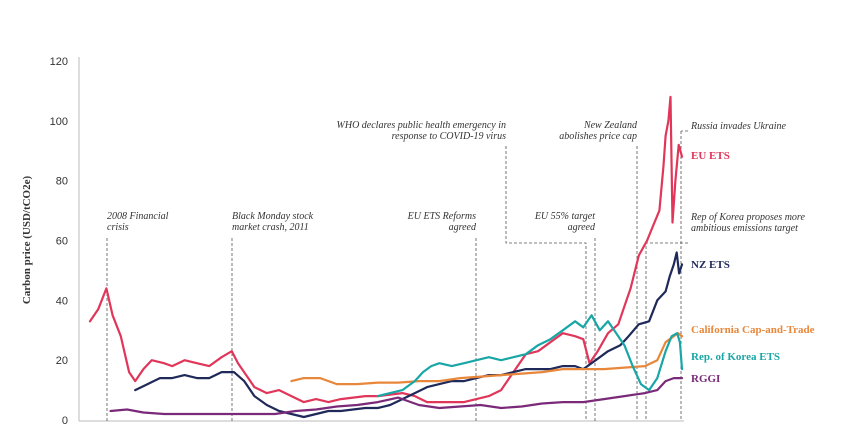 This screenshot has height=442, width=850. What do you see at coordinates (59, 62) in the screenshot?
I see `y-tick-label: 120` at bounding box center [59, 62].